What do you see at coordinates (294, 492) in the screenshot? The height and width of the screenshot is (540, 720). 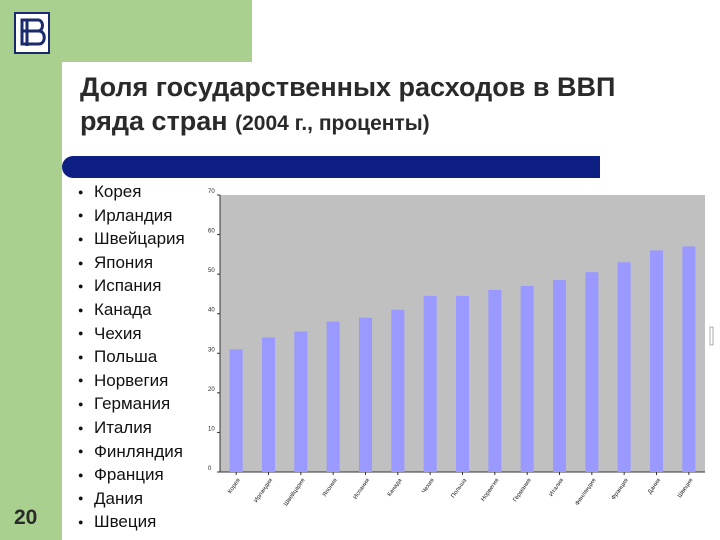 I see `x-tick-label: Швейцария` at bounding box center [294, 492].